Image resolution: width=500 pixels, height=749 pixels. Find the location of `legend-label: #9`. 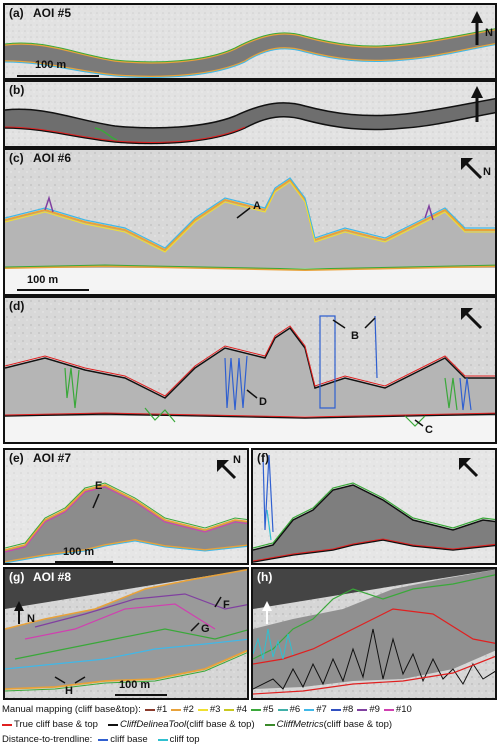

legend-label: #9 is located at coordinates (374, 709).